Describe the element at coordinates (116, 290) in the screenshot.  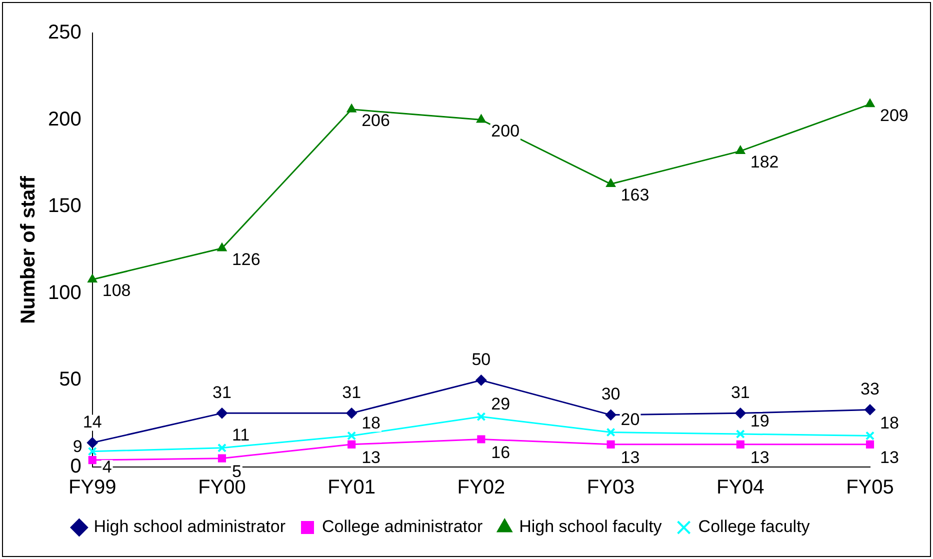
I see `data-label: 108` at that location.